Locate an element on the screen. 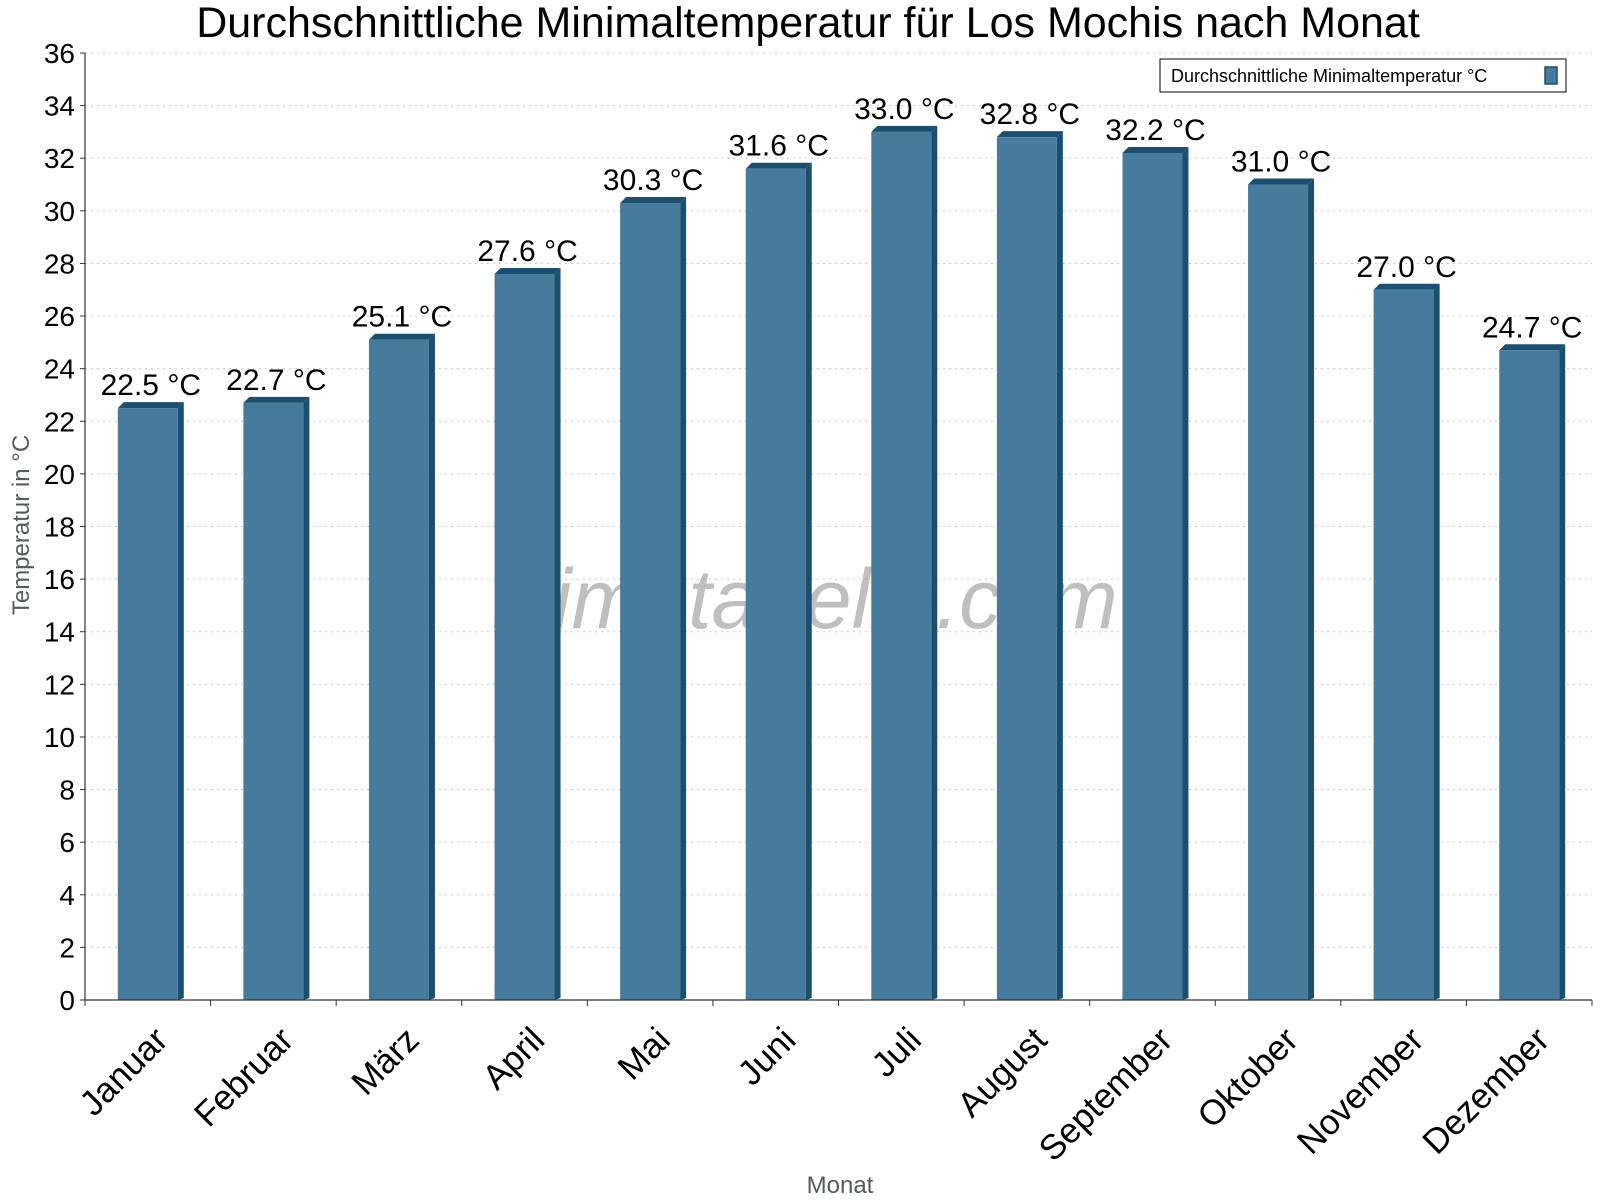 The image size is (1600, 1200). x-tick-label: März is located at coordinates (385, 1061).